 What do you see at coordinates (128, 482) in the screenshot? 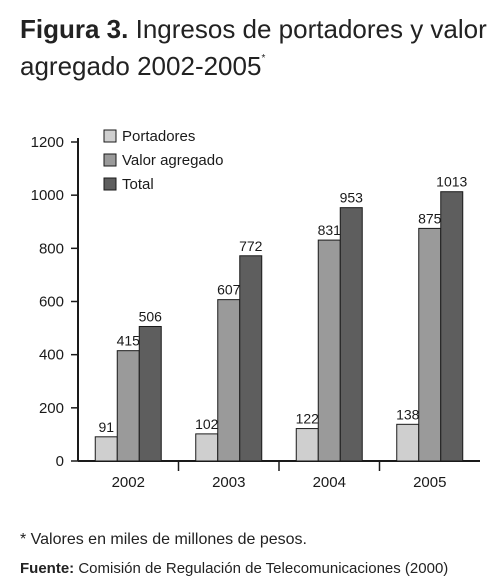
I see `x-category-label: 2002` at bounding box center [128, 482].